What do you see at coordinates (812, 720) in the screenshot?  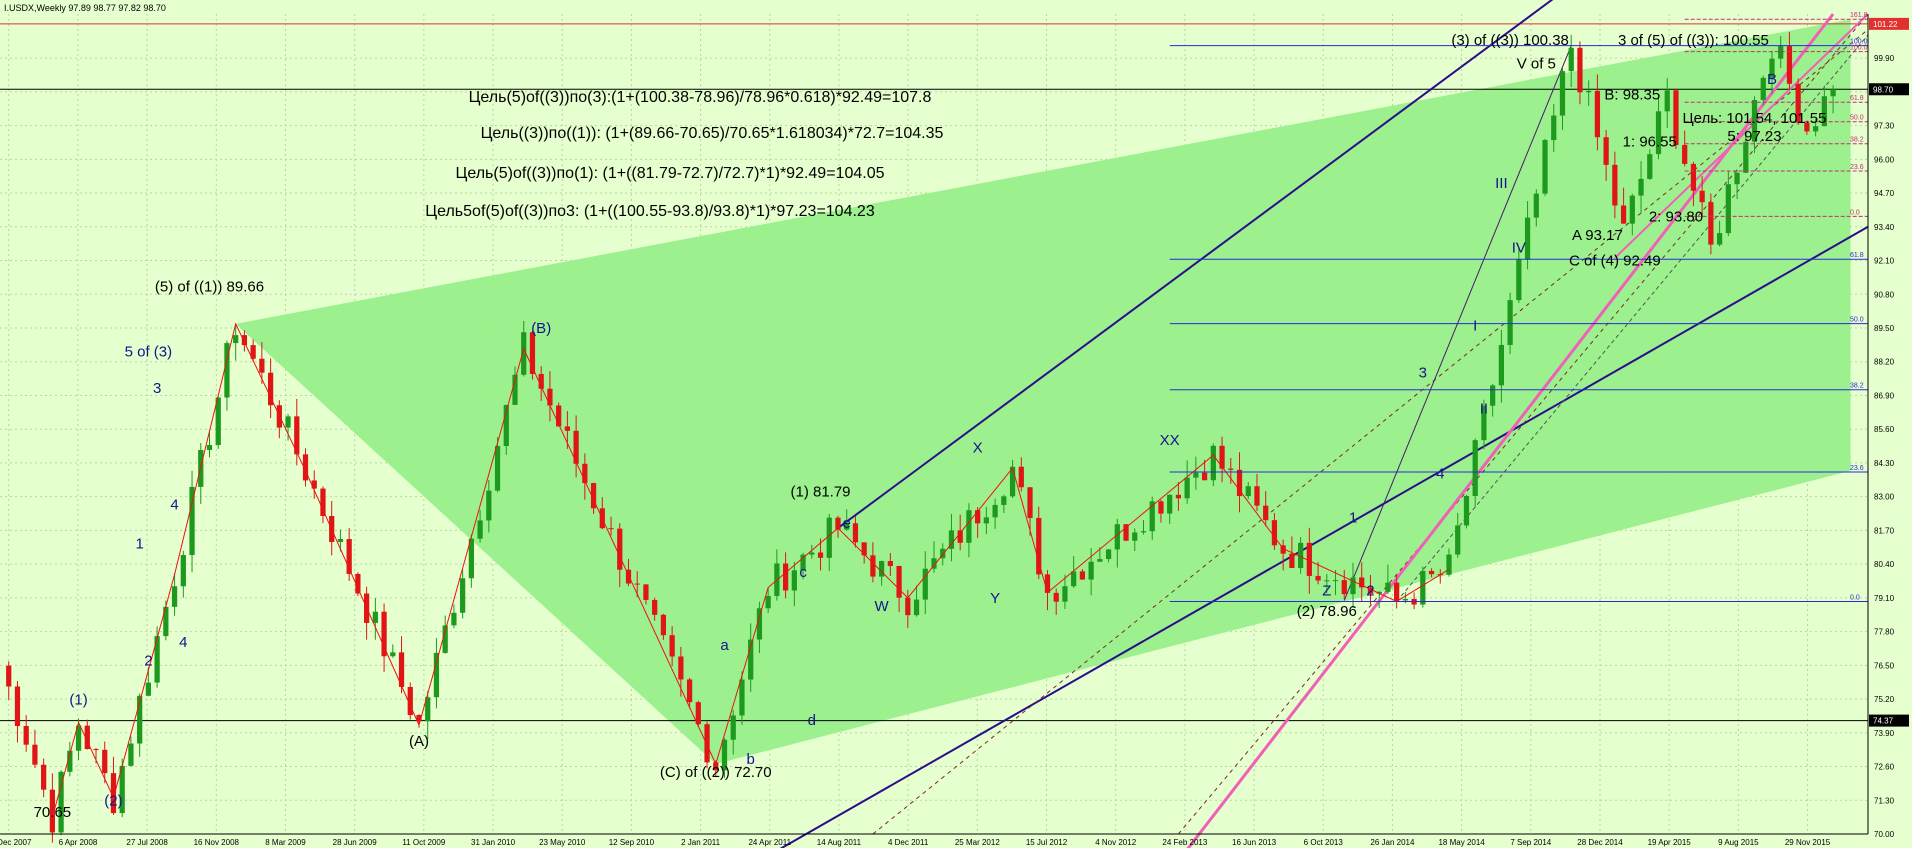 I see `wave-label: d` at bounding box center [812, 720].